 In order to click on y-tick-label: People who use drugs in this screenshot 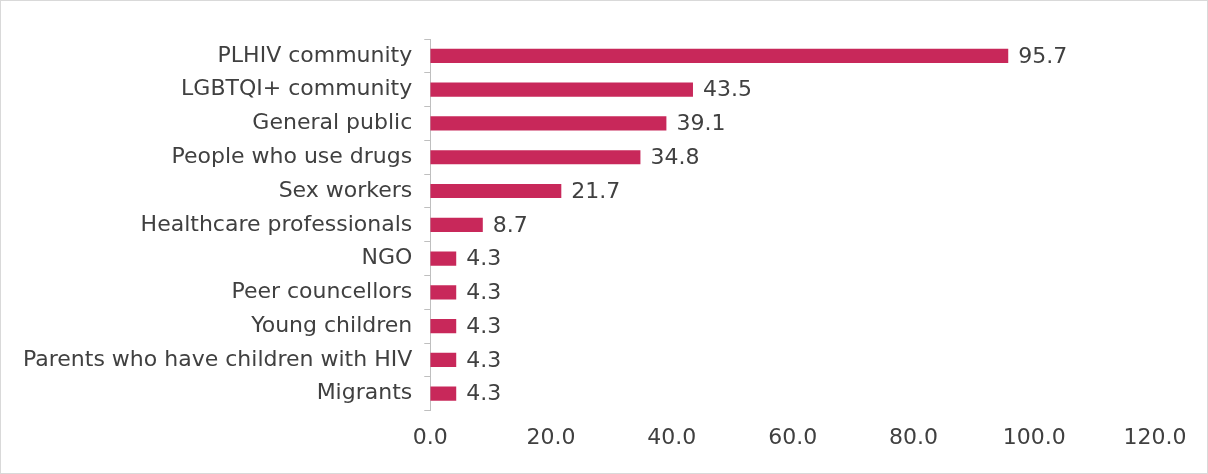, I will do `click(292, 155)`.